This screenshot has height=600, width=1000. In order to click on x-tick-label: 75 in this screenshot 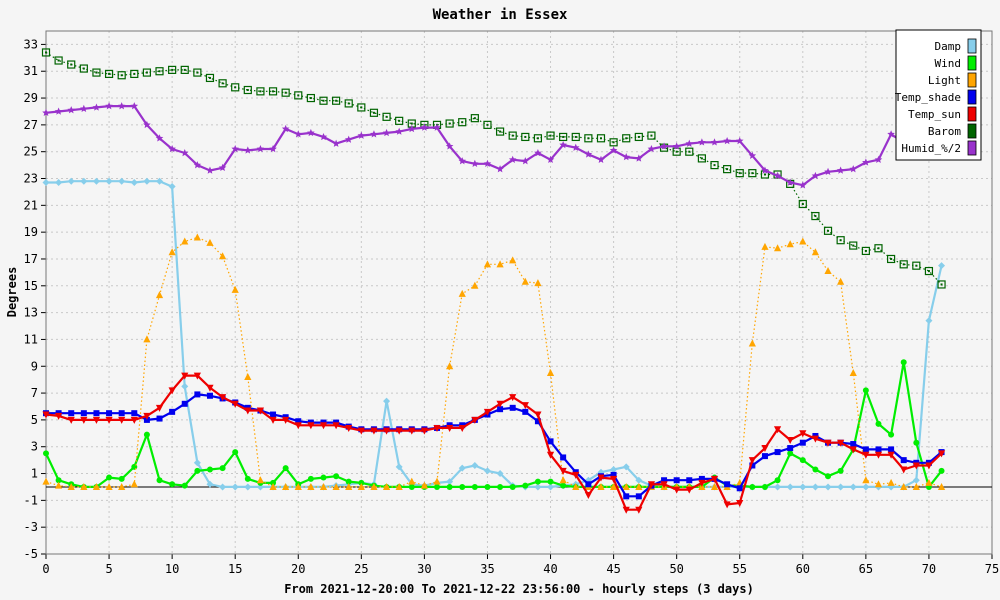, I will do `click(992, 569)`.